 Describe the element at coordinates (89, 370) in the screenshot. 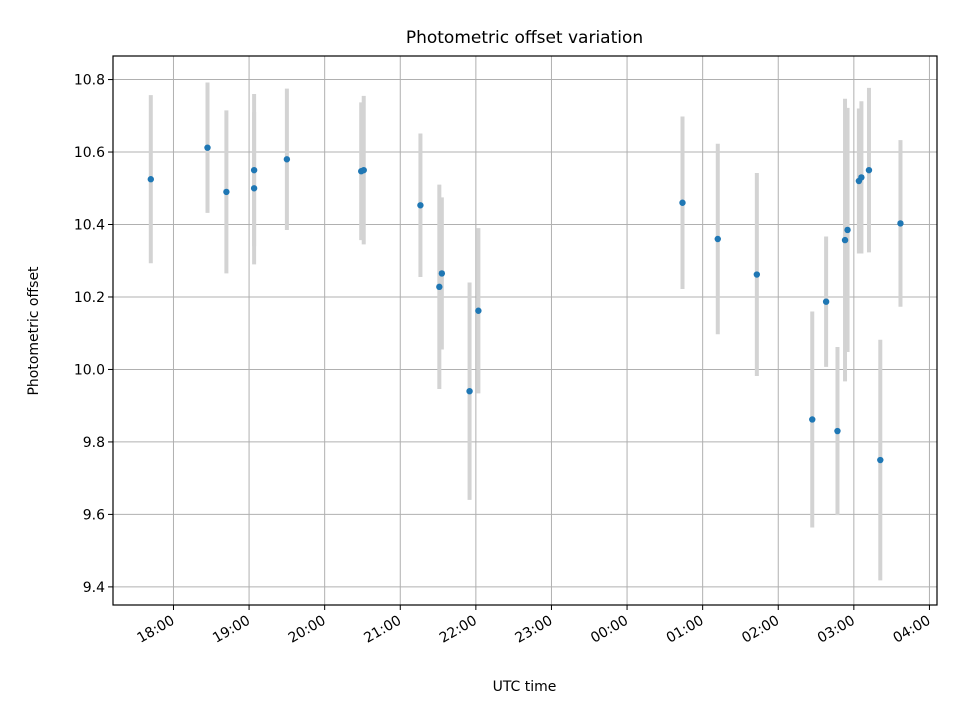

I see `y-tick-label: 10.0` at that location.